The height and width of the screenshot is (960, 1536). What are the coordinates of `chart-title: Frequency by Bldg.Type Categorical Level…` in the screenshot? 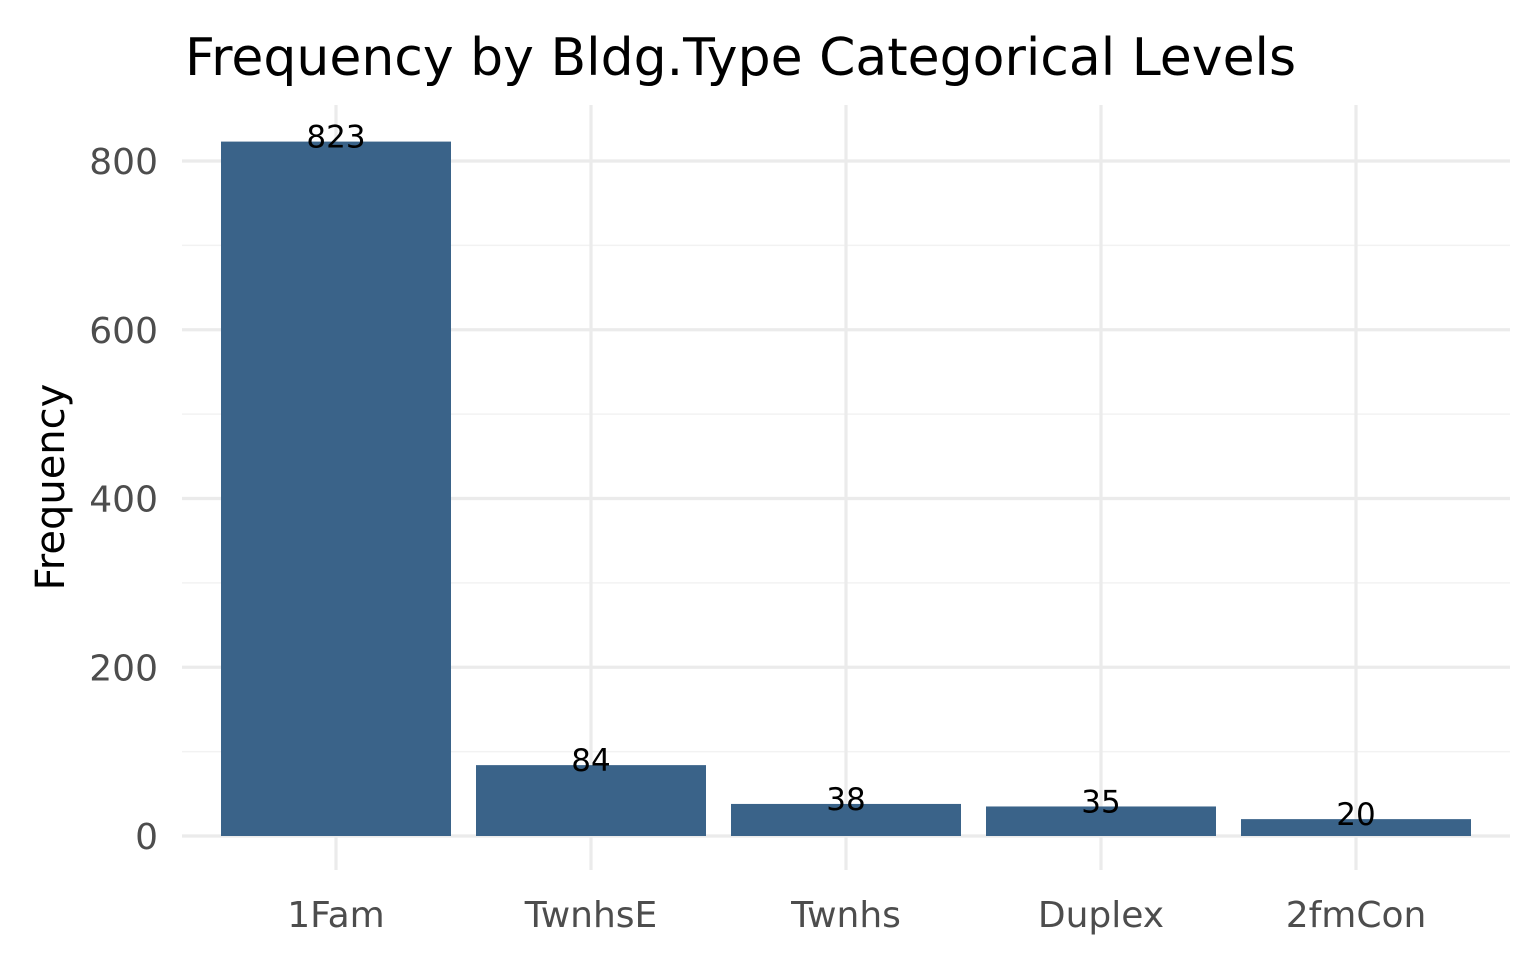 It's located at (740, 58).